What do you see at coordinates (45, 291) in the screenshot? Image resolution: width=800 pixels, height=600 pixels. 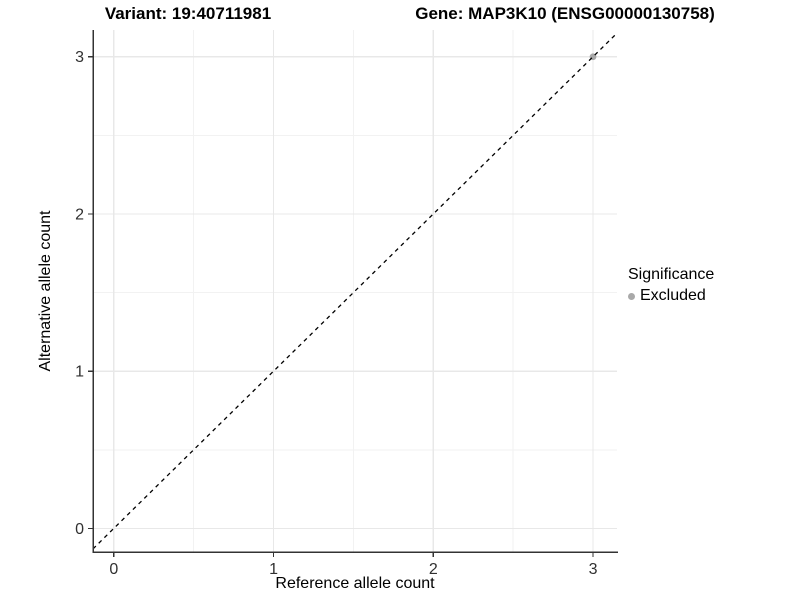 I see `y-axis-title: Alternative allele count` at bounding box center [45, 291].